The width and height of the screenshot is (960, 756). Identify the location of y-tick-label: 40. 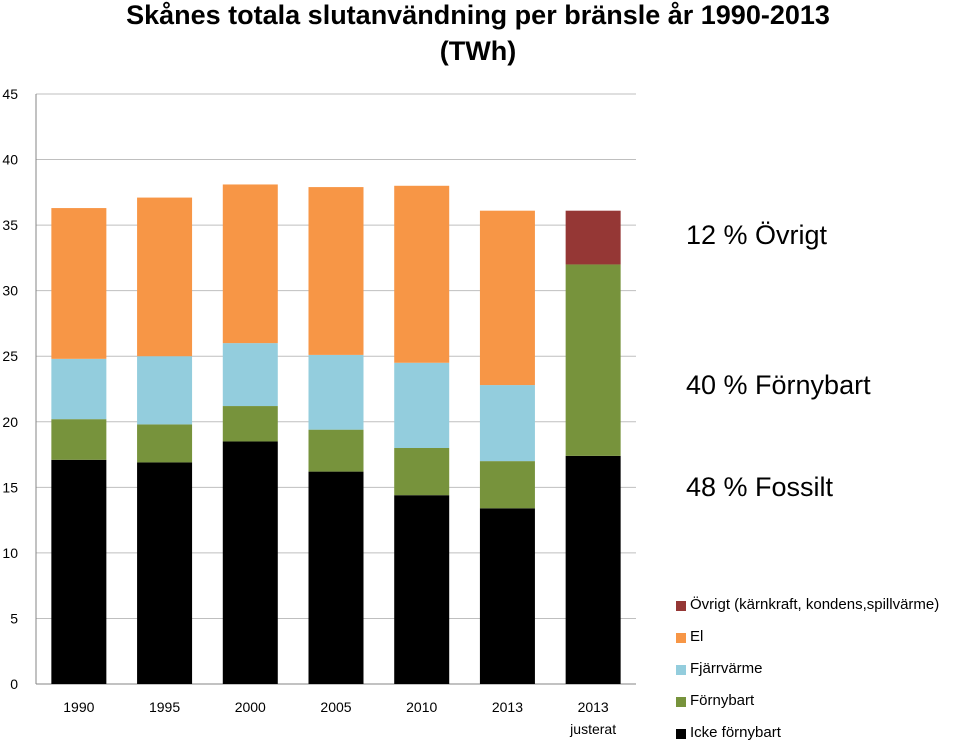
(10, 160).